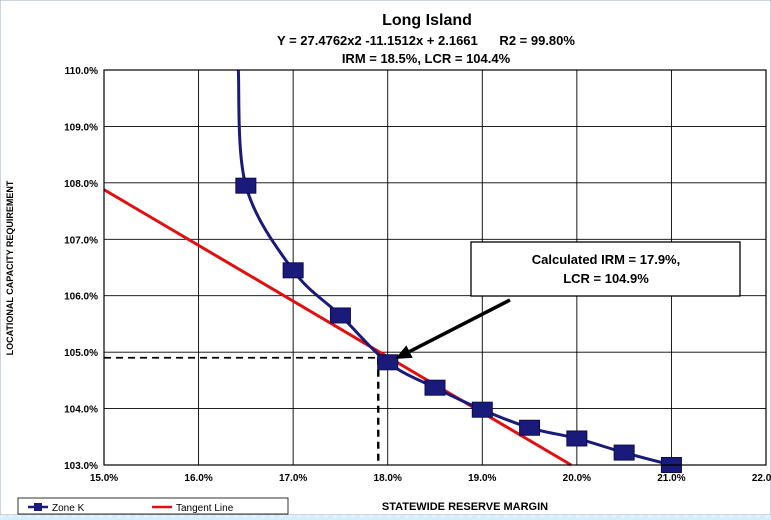 The width and height of the screenshot is (771, 520). I want to click on y-tick-label: 107.0%, so click(81, 240).